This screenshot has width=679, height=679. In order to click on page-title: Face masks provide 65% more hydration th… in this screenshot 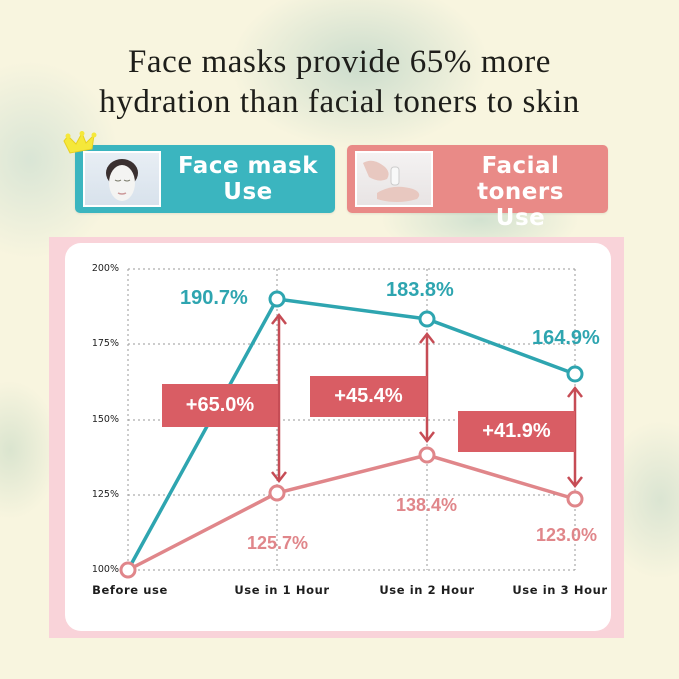, I will do `click(339, 82)`.